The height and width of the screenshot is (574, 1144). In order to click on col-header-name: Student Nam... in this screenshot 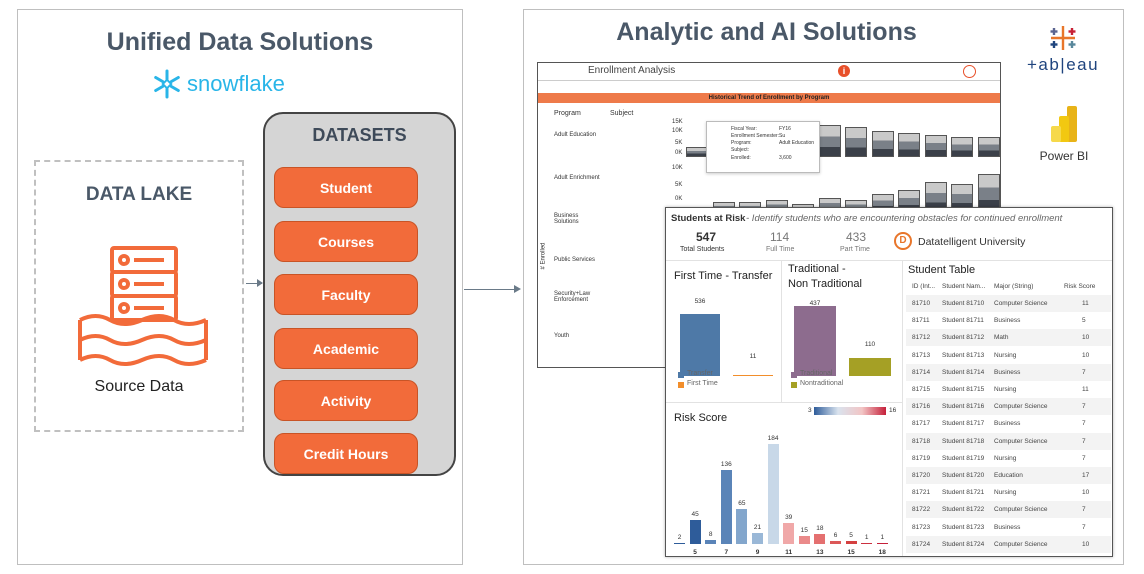, I will do `click(964, 286)`.